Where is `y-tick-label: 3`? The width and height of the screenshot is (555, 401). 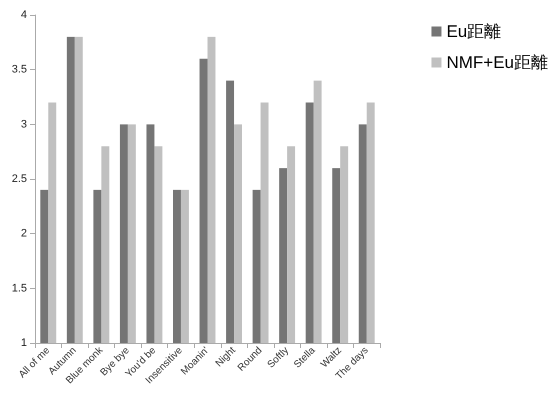
y-tick-label: 3 is located at coordinates (23, 124).